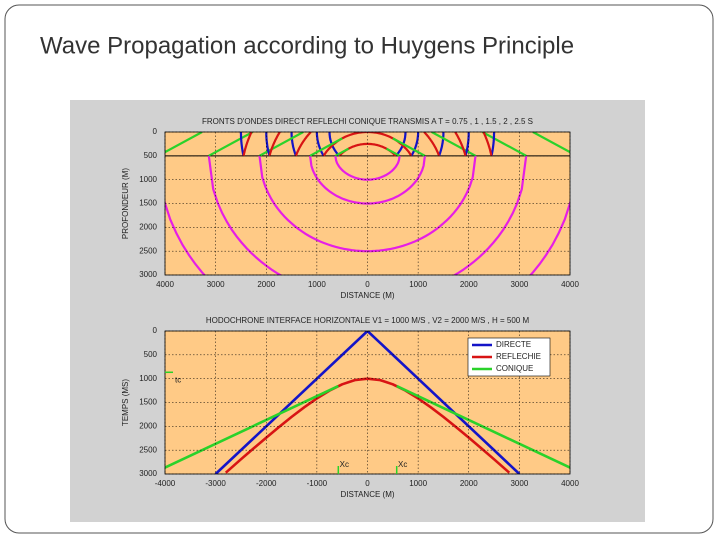  Describe the element at coordinates (125, 402) in the screenshot. I see `y-axis-label: TEMPS (MS)` at that location.